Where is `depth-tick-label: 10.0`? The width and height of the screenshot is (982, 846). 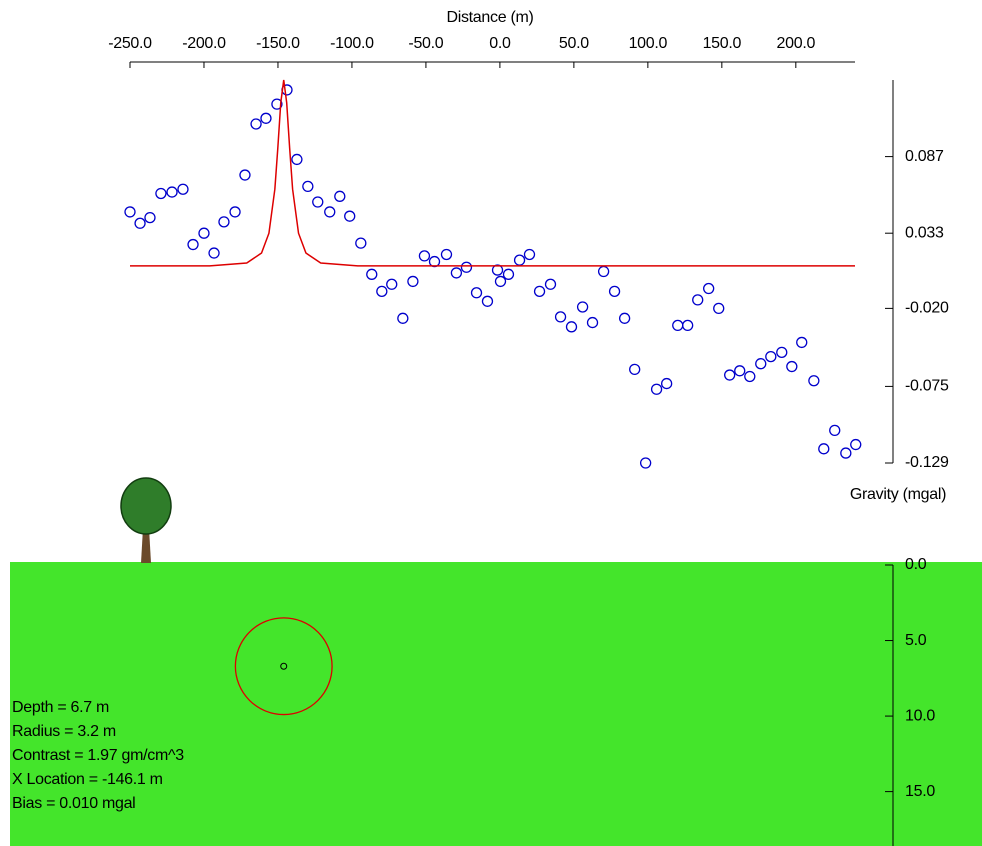
depth-tick-label: 10.0 is located at coordinates (920, 715).